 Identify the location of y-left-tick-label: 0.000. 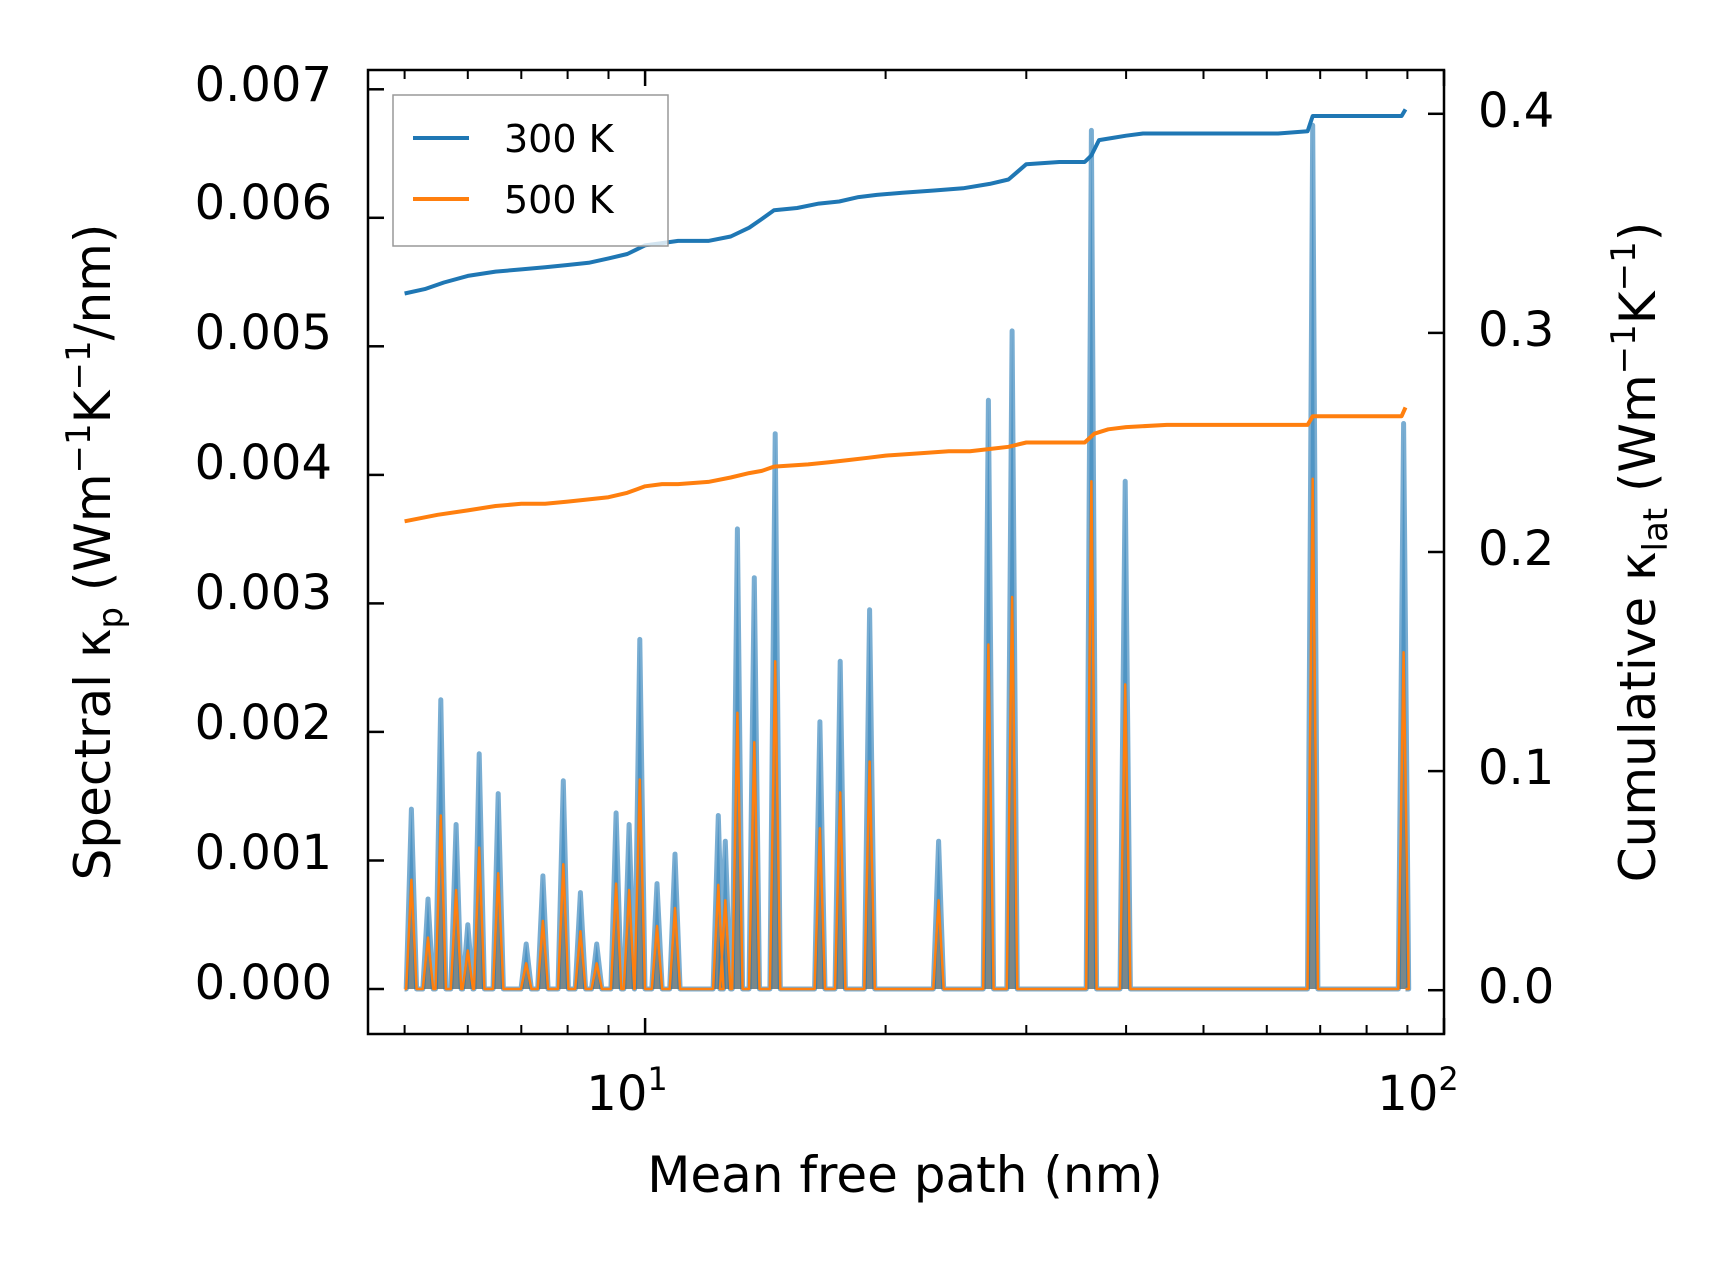
(263, 983).